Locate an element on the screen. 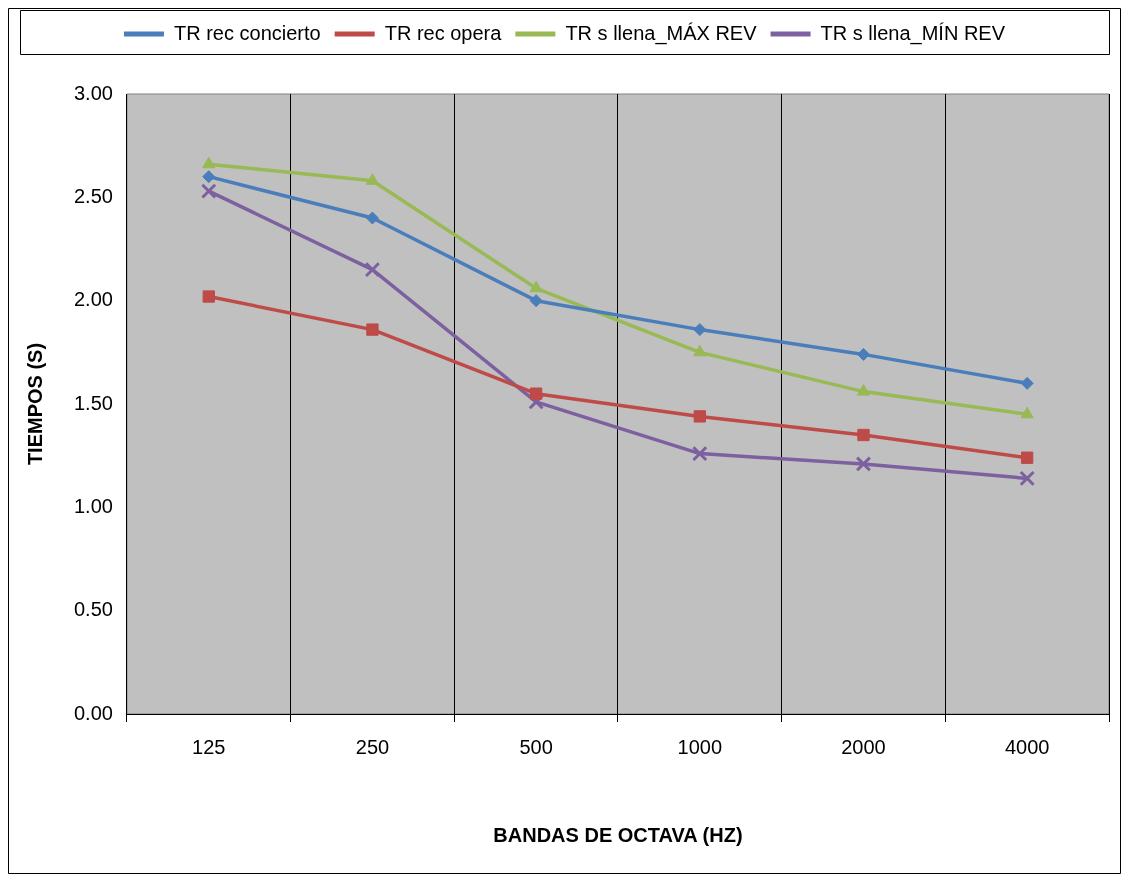 This screenshot has width=1129, height=882. x-tick-label: 2000 is located at coordinates (863, 746).